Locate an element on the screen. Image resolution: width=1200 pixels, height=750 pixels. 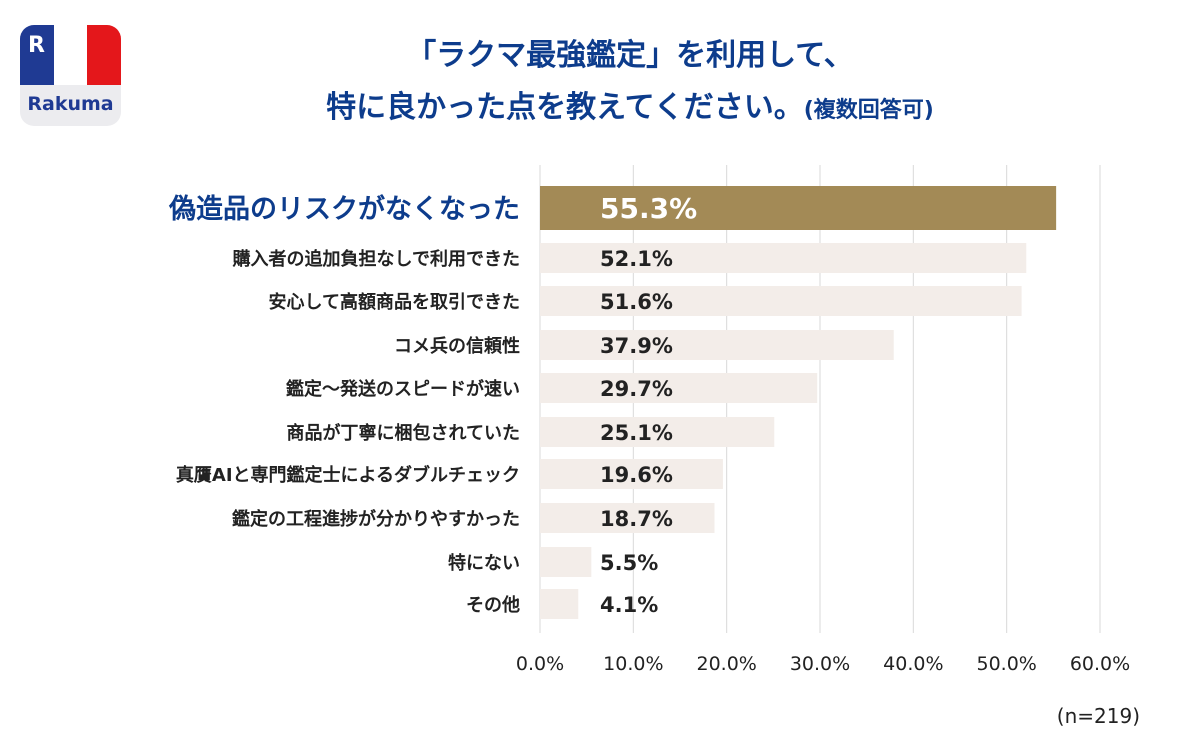
x-tick-label: 0.0% is located at coordinates (540, 664).